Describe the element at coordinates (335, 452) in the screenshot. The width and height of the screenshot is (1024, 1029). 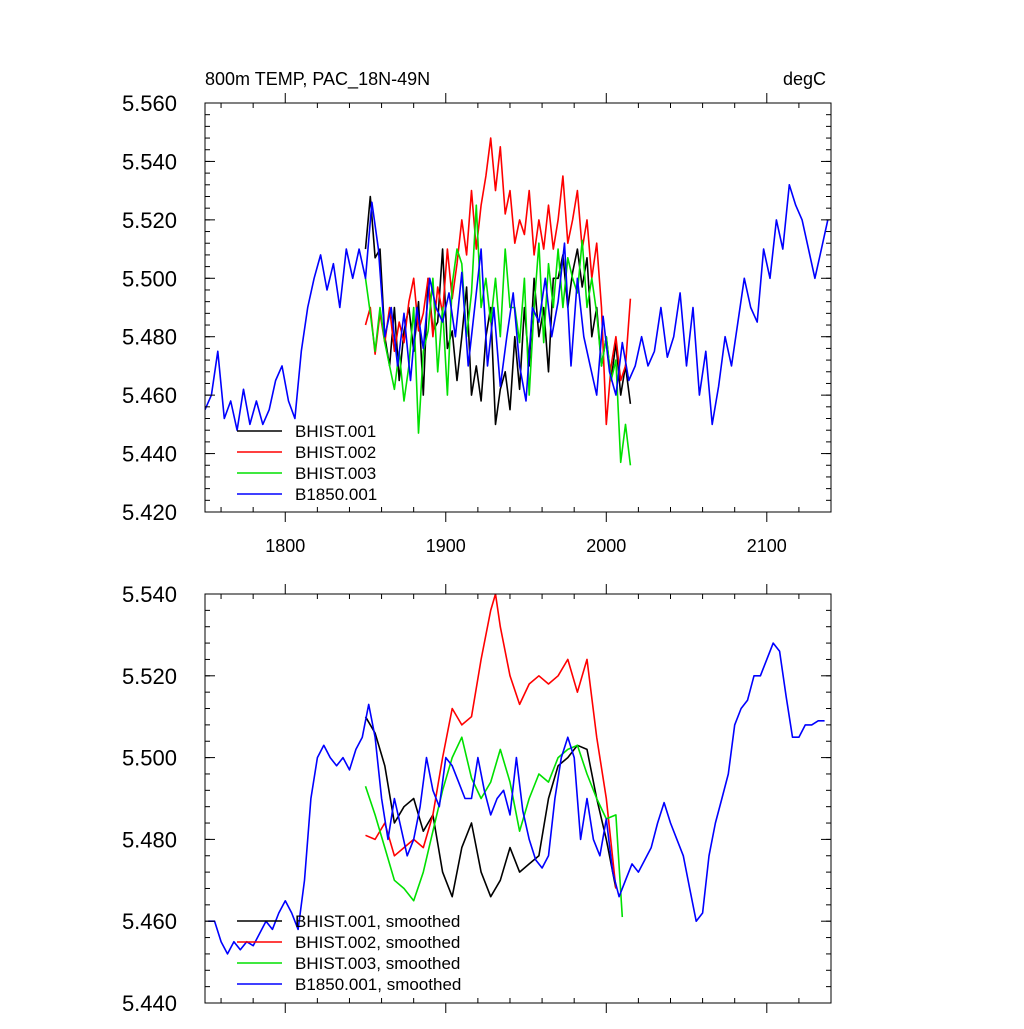
I see `legend-label: BHIST.002` at that location.